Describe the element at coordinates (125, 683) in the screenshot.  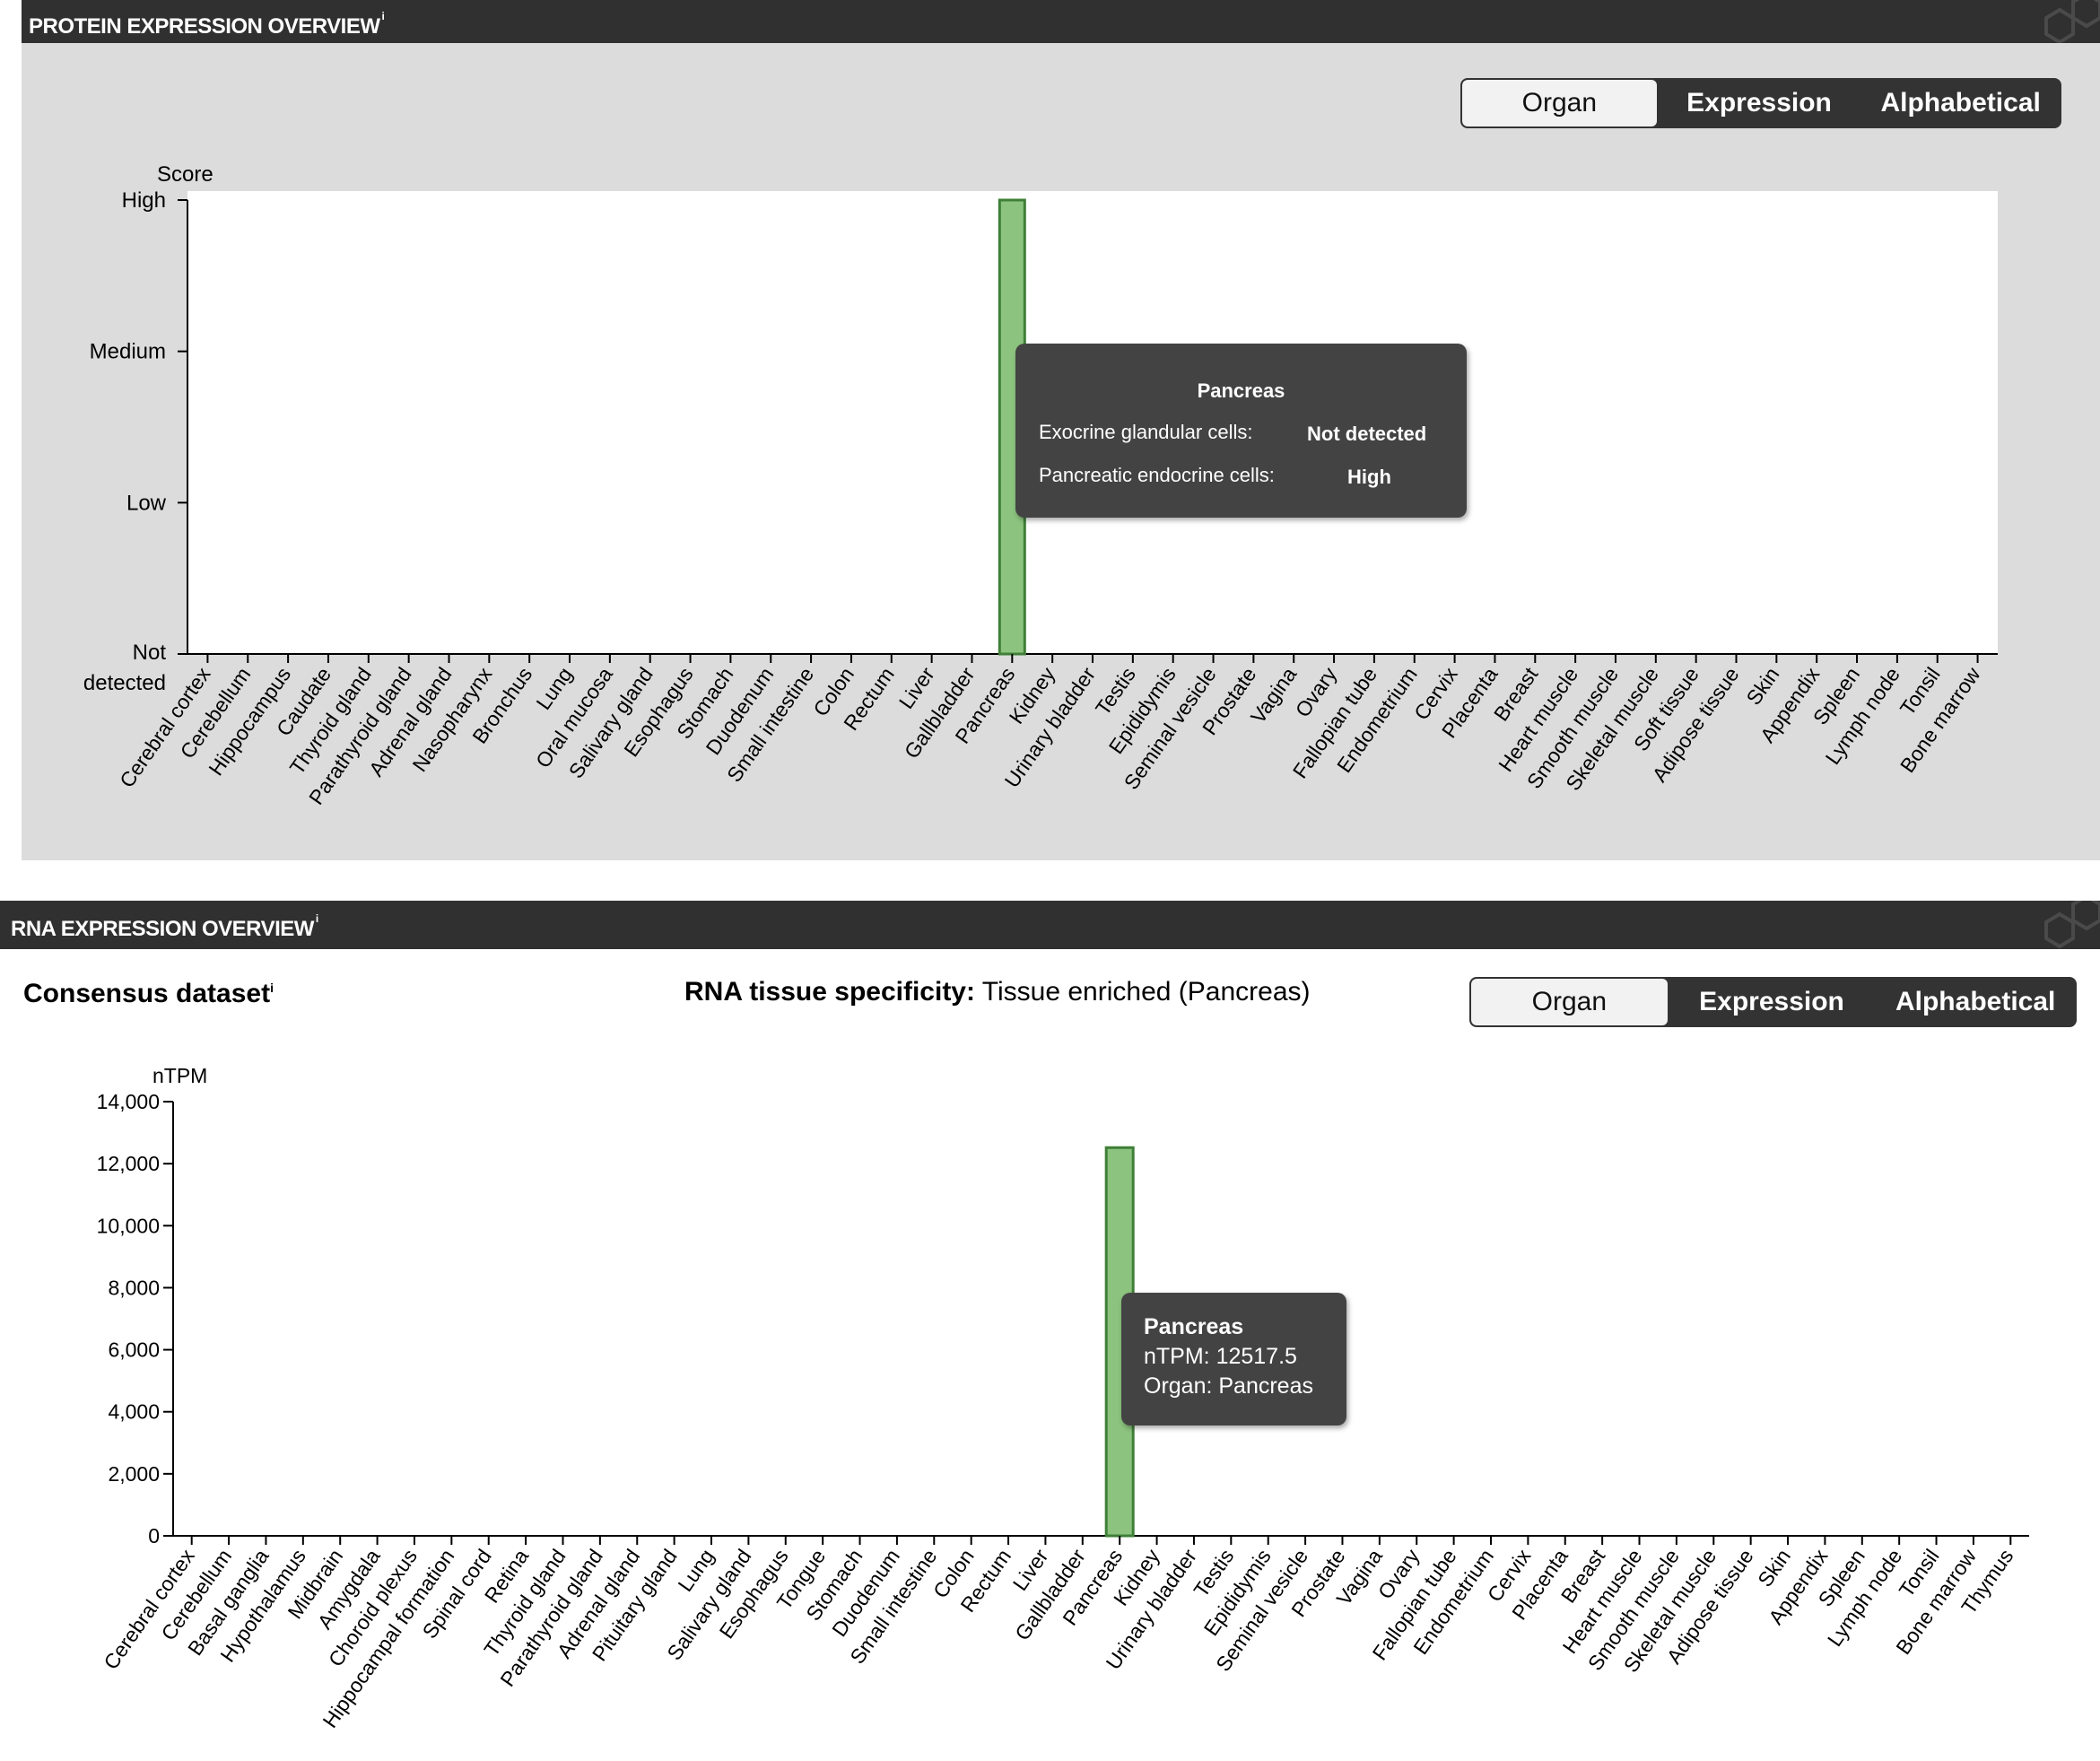
I see `y-tick-label: detected` at that location.